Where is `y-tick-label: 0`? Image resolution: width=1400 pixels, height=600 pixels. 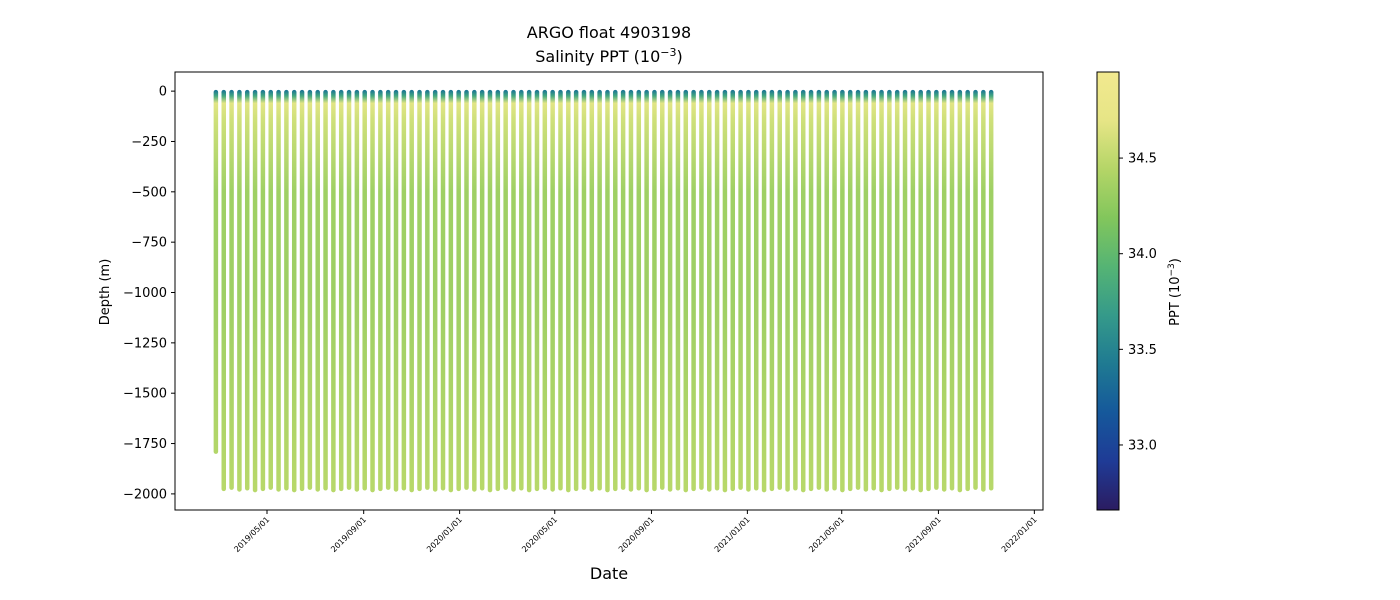 y-tick-label: 0 is located at coordinates (163, 92).